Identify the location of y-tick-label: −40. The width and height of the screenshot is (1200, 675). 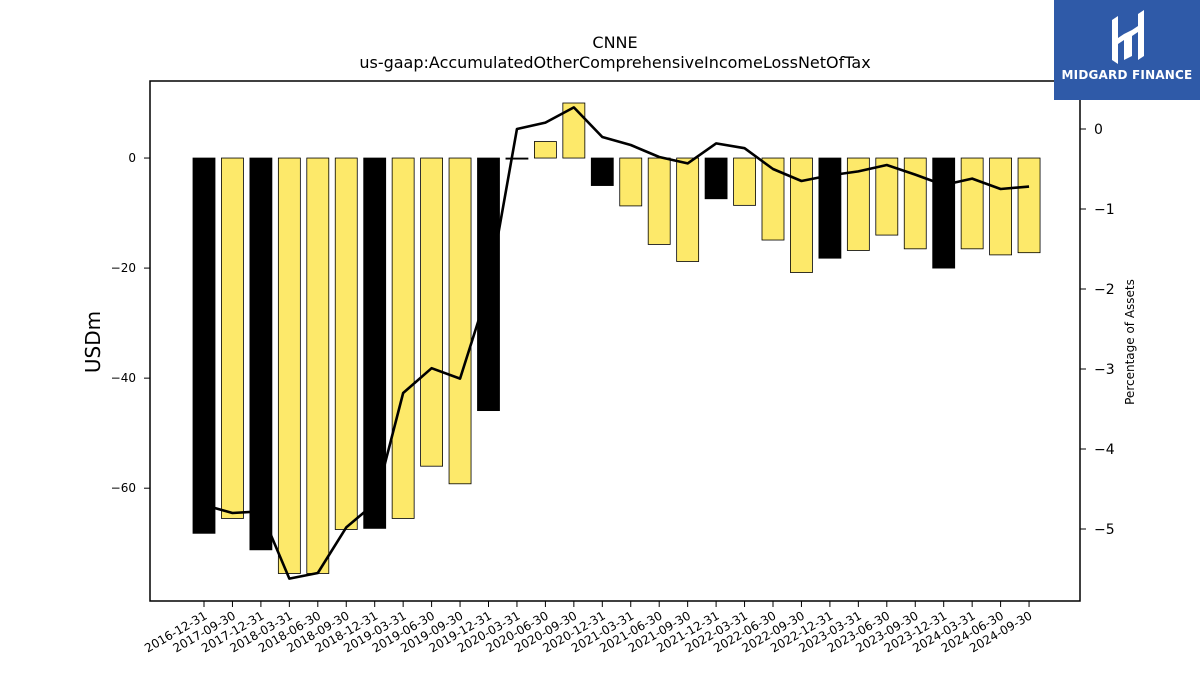
(123, 378).